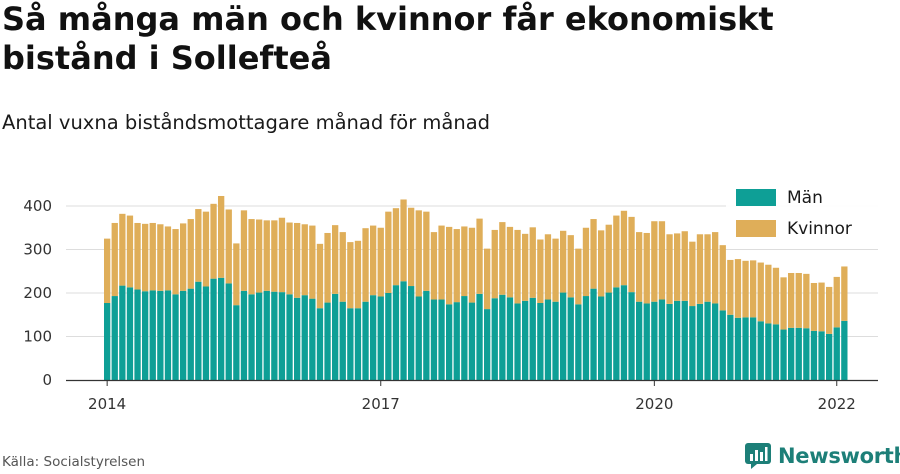 The width and height of the screenshot is (900, 474). What do you see at coordinates (822, 456) in the screenshot?
I see `newsworthy-logo: Newsworthy` at bounding box center [822, 456].